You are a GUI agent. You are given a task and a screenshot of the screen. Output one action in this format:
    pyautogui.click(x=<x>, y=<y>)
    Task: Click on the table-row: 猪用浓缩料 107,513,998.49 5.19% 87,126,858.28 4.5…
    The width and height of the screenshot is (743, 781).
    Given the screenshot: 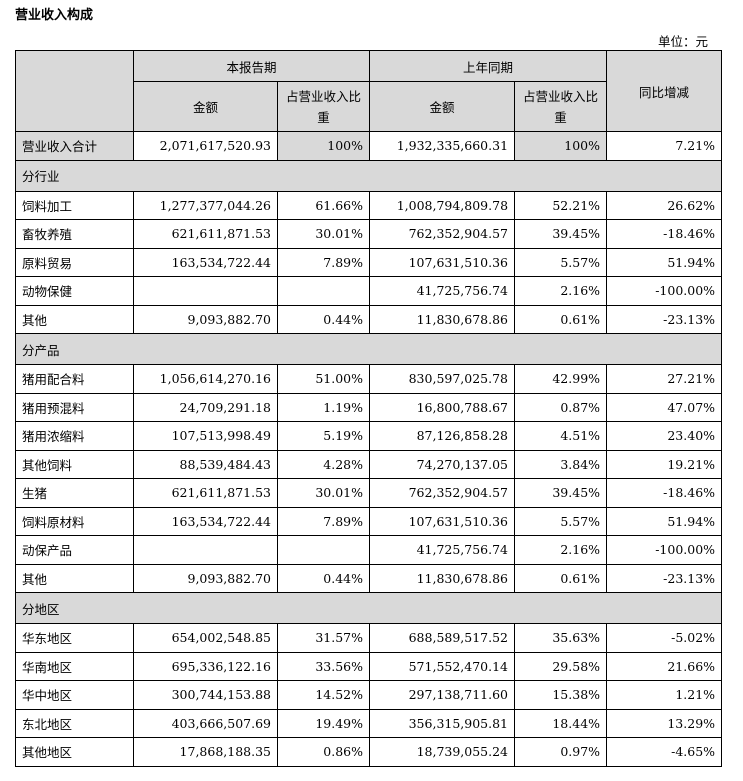 What is the action you would take?
    pyautogui.click(x=369, y=436)
    